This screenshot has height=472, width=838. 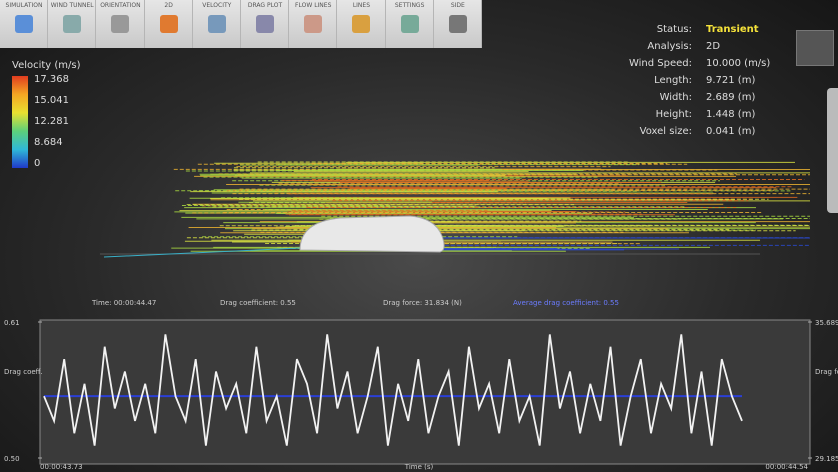 What do you see at coordinates (731, 97) in the screenshot?
I see `info-value: 2.689 (m)` at bounding box center [731, 97].